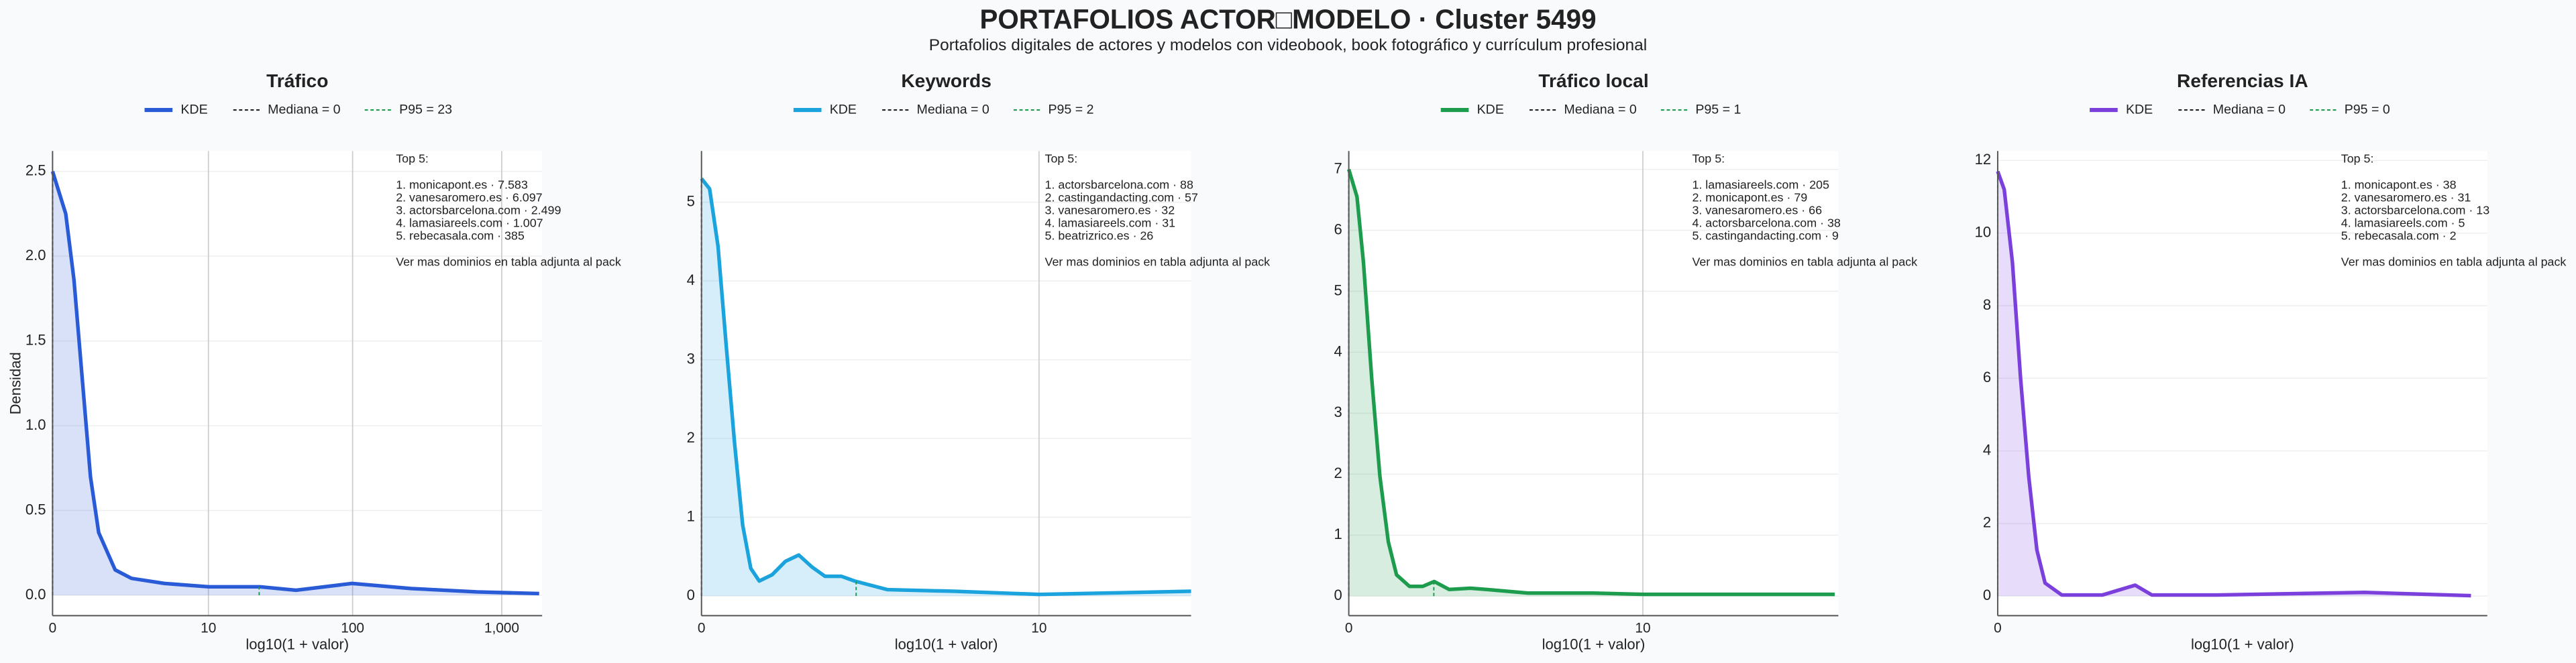  Describe the element at coordinates (2242, 80) in the screenshot. I see `panel-title: Referencias IA` at that location.